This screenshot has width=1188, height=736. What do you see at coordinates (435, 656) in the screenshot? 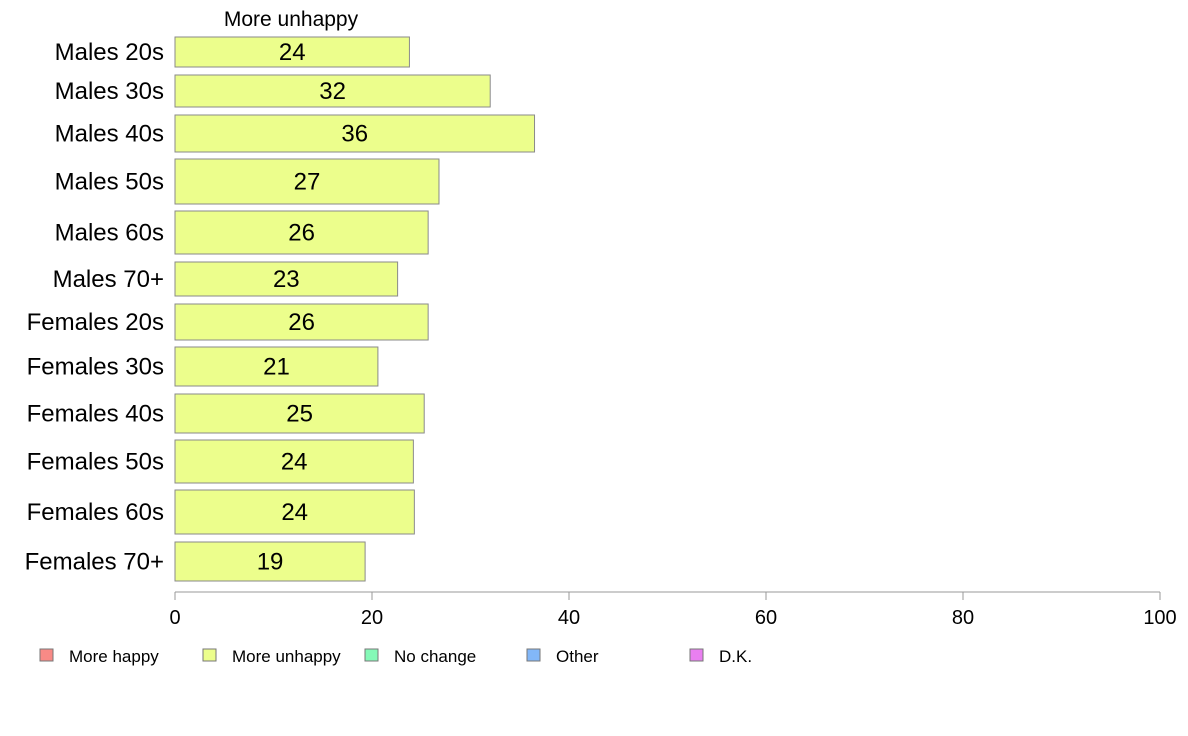
I see `legend-label: No change` at bounding box center [435, 656].